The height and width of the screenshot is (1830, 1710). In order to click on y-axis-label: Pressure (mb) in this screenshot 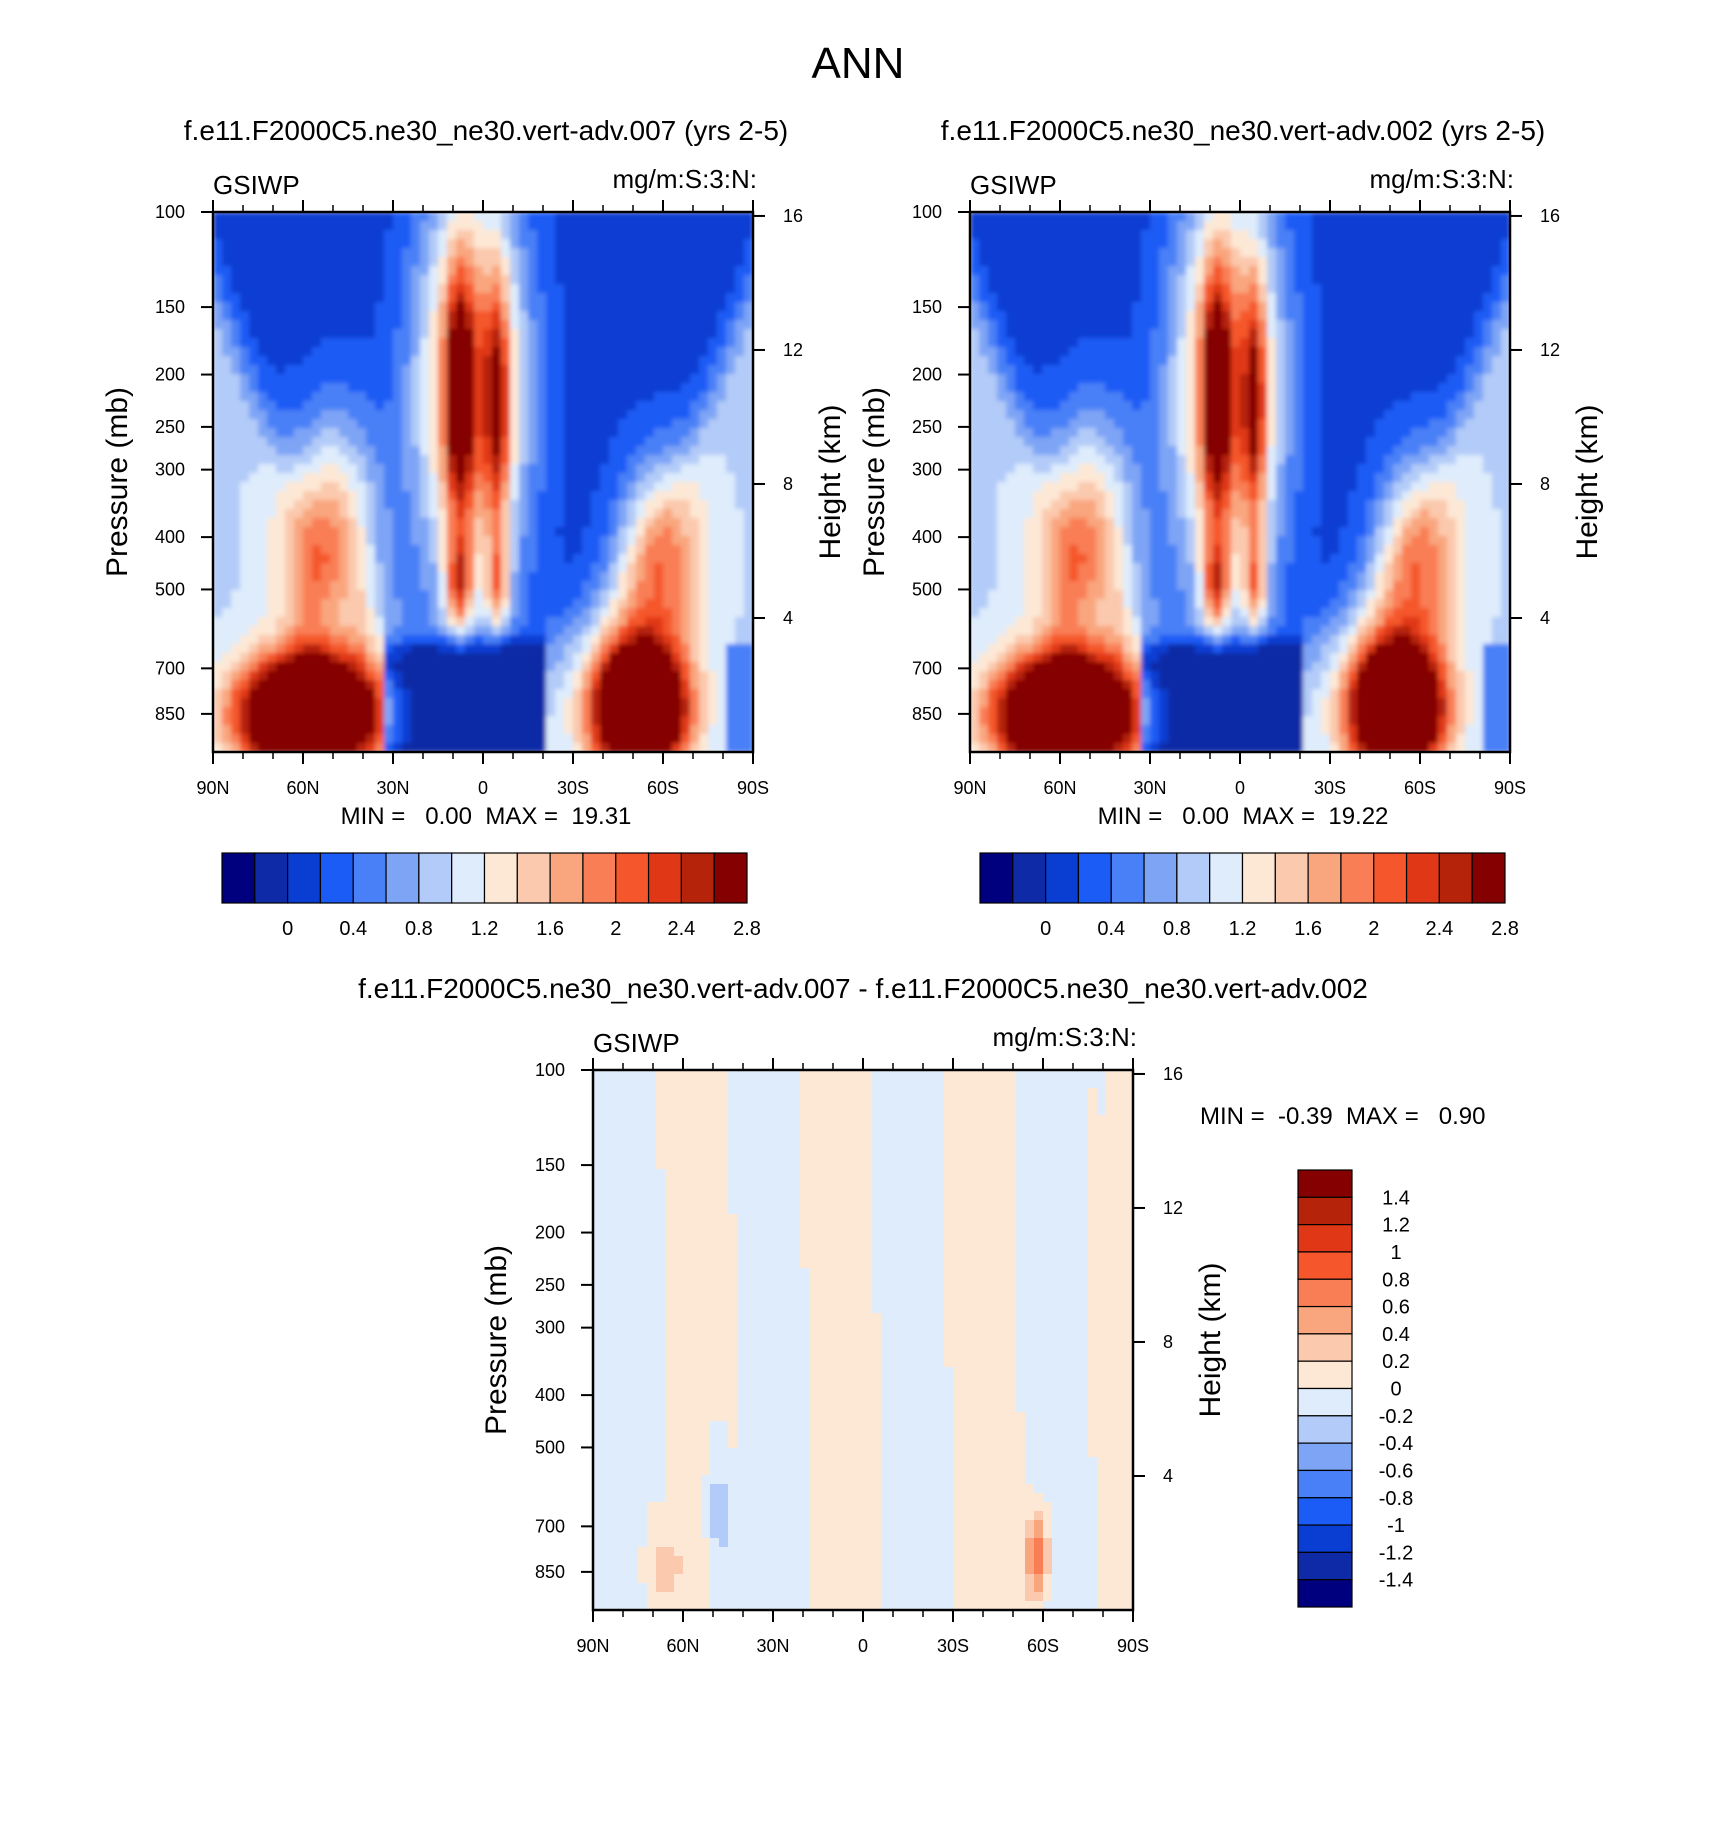, I will do `click(117, 482)`.